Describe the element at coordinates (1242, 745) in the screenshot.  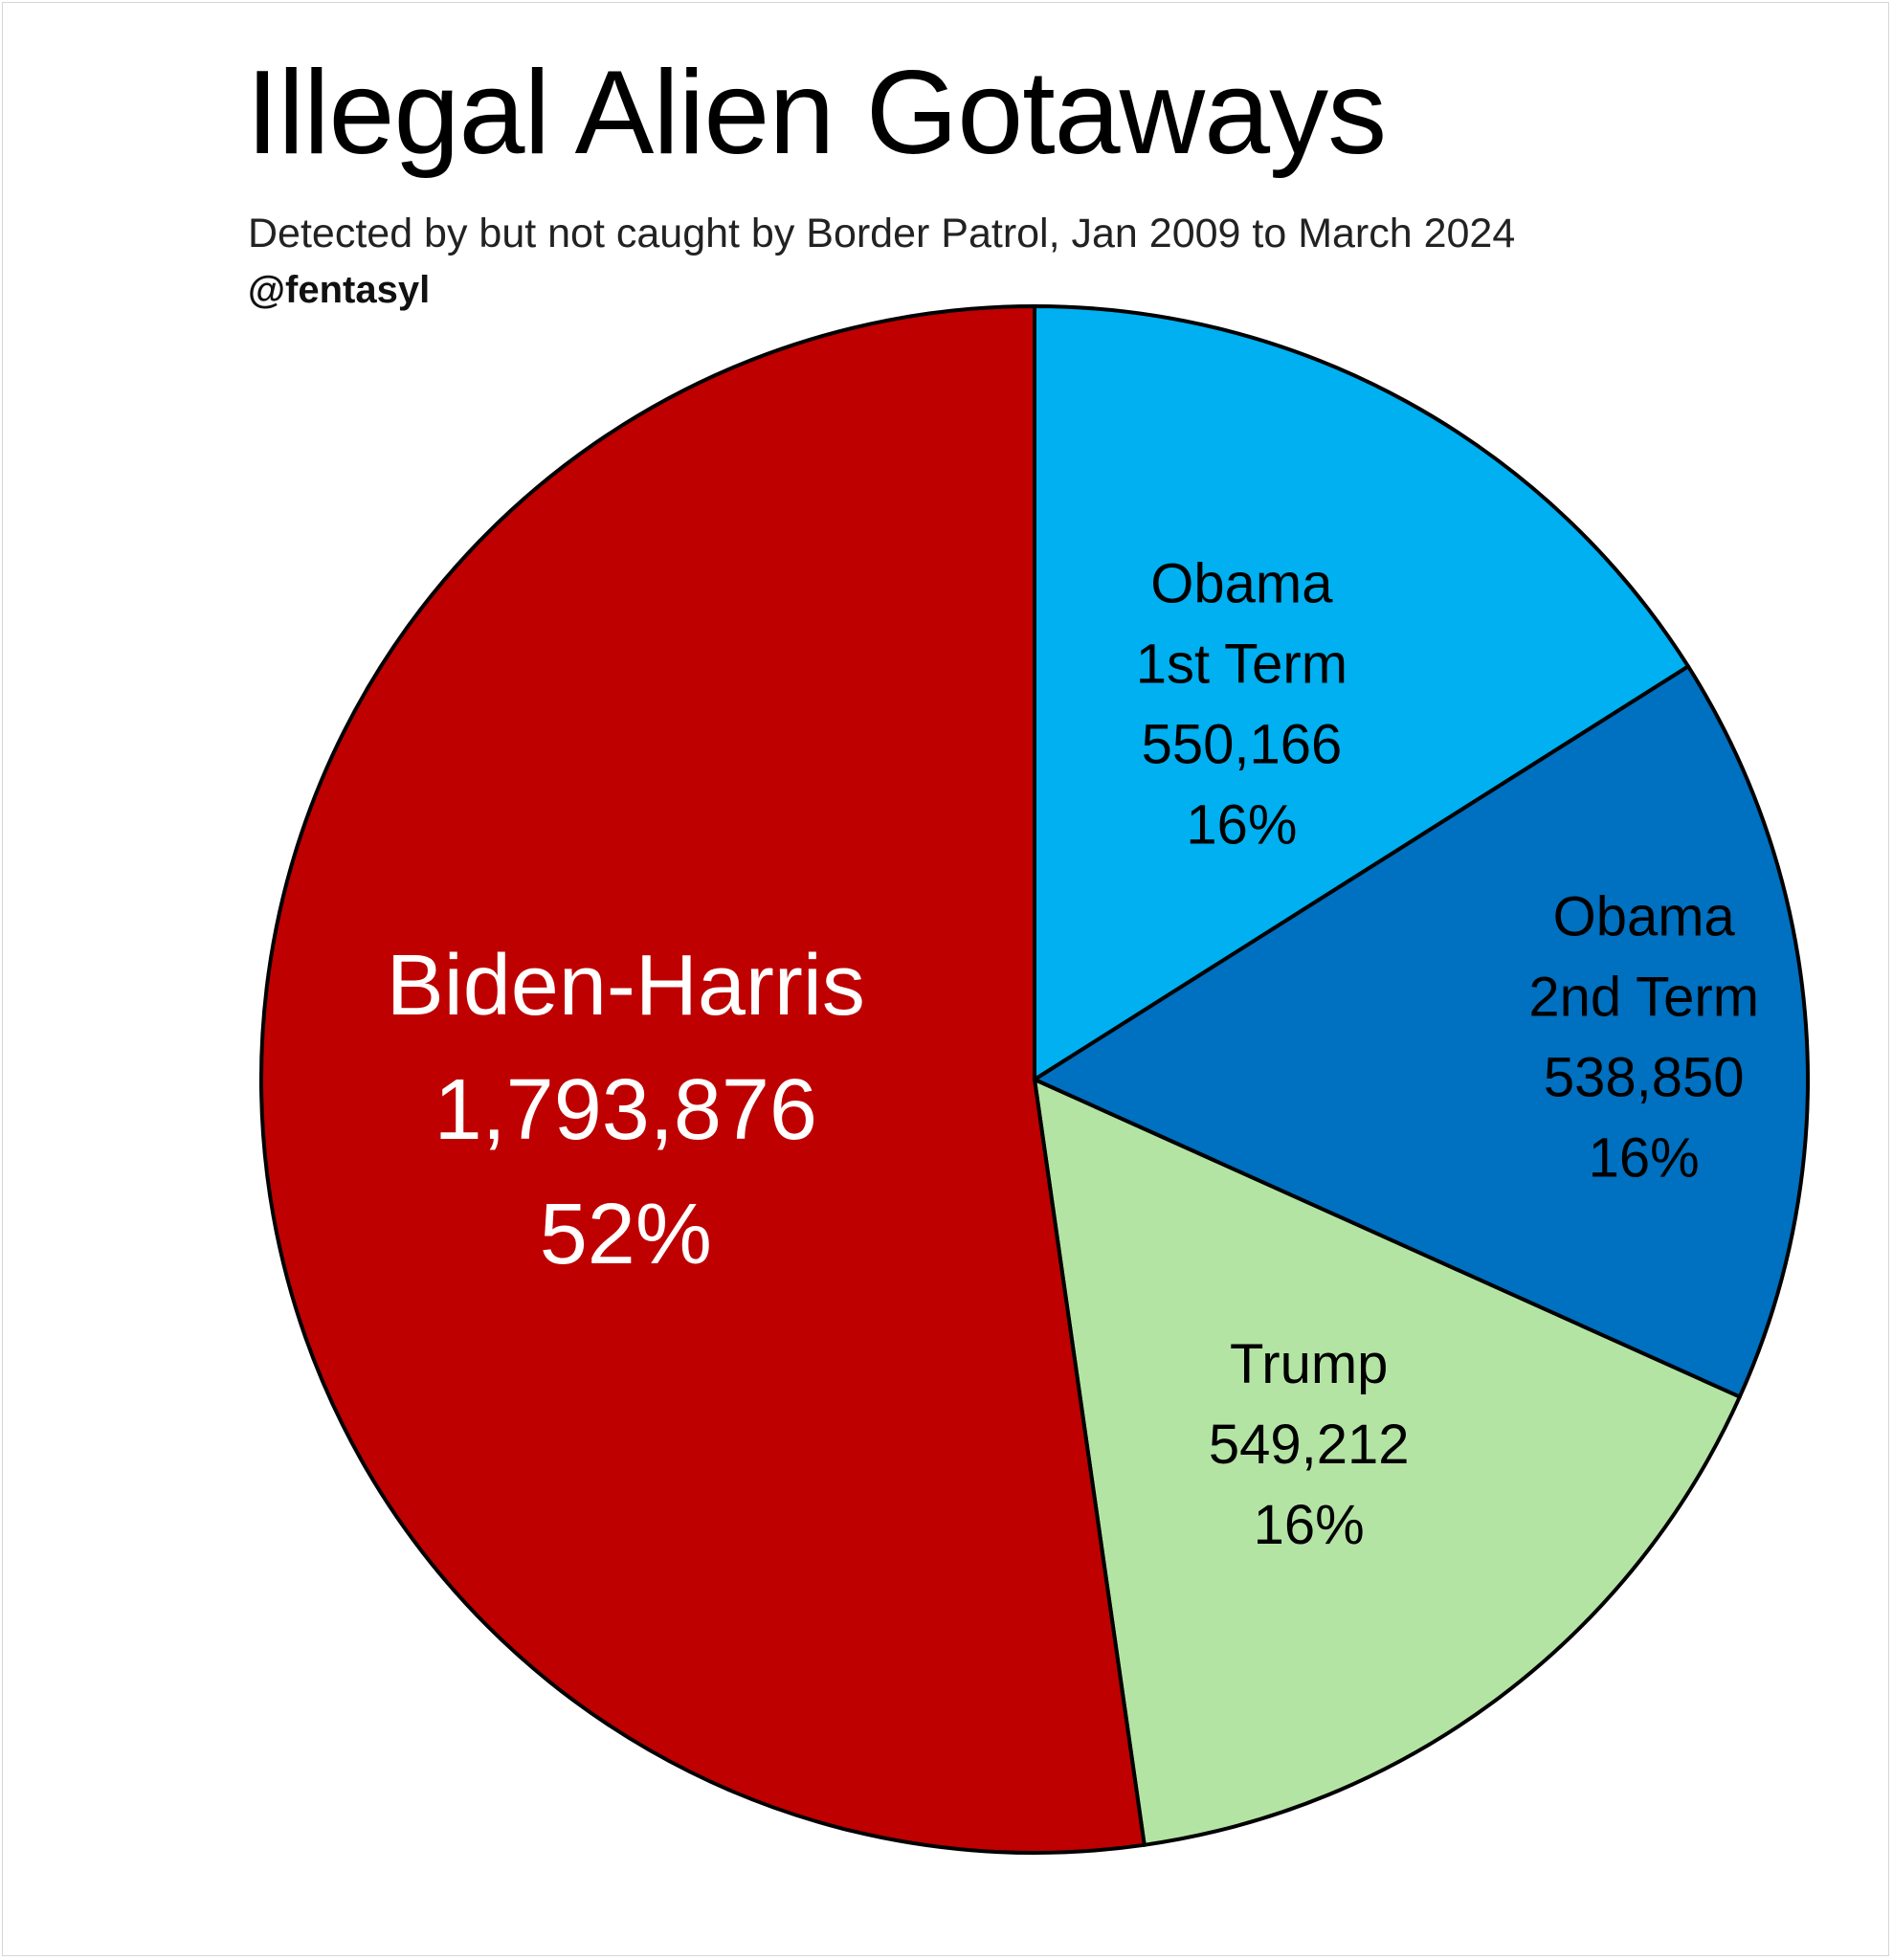
I see `slice-value: 550,166` at that location.